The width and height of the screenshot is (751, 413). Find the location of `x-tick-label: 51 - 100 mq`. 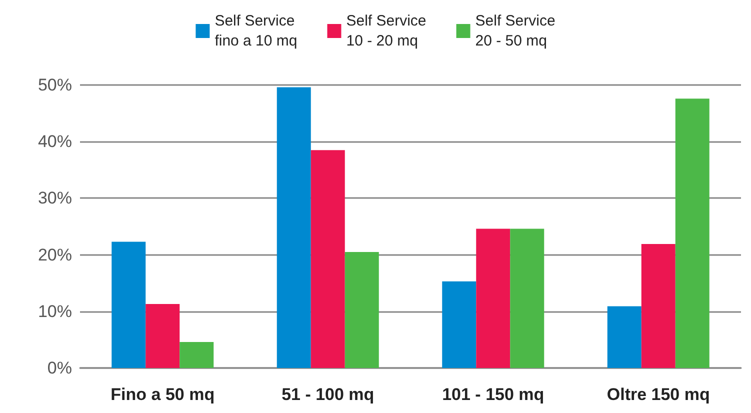

x-tick-label: 51 - 100 mq is located at coordinates (328, 394).